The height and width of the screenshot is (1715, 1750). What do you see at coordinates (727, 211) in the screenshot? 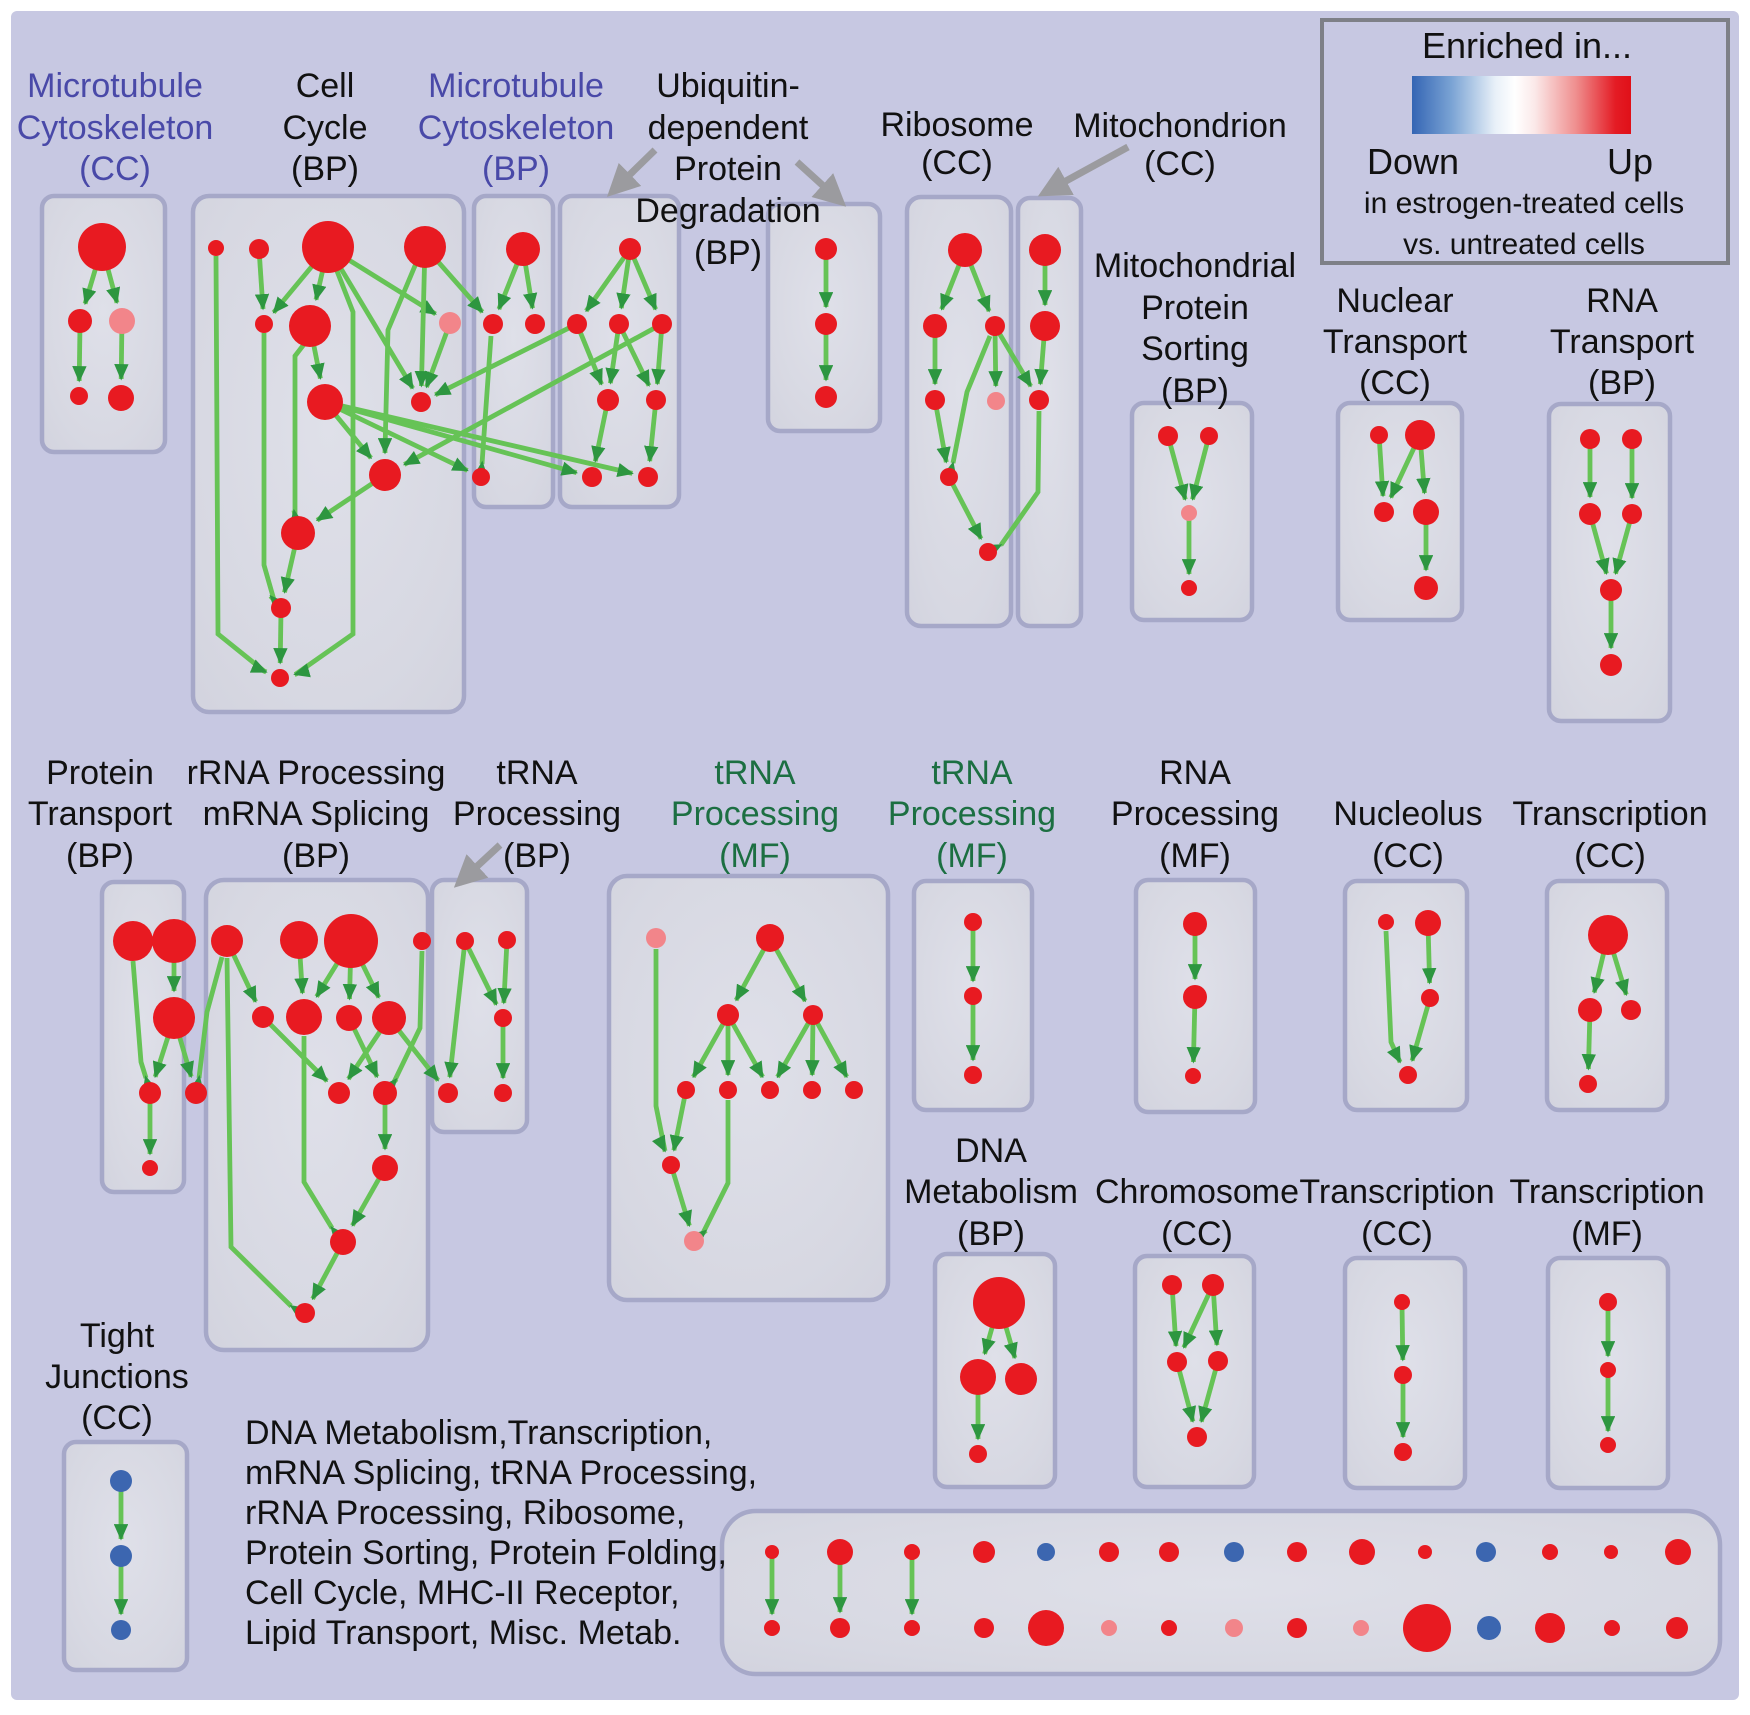
I see `svg-text: Degradation` at bounding box center [727, 211].